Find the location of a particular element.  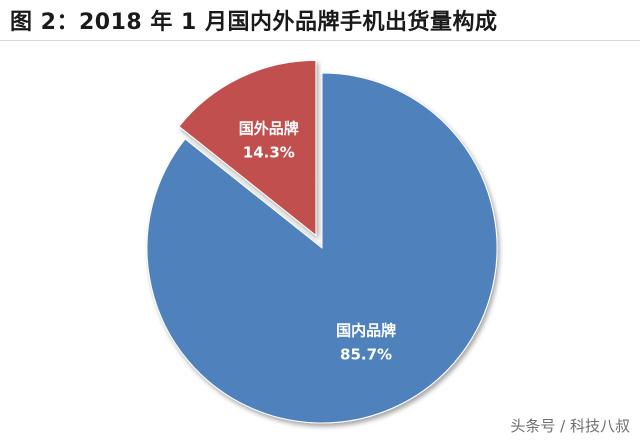

chart-title: 图 2：2018 年 1 月国内外品牌手机出货量构成 is located at coordinates (254, 22).